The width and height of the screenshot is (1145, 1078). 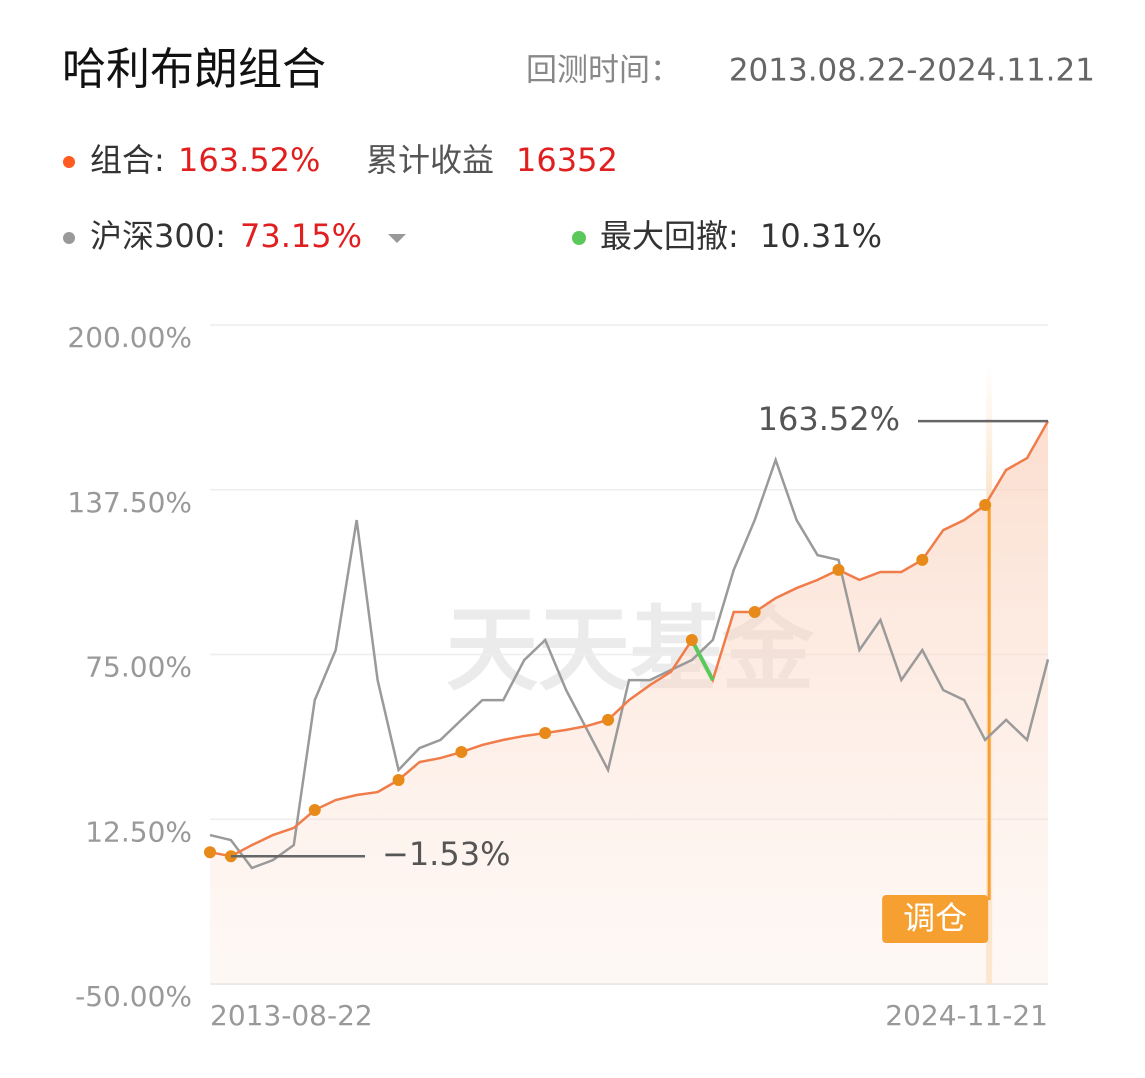 I want to click on period: 2013.08.22-2024.11.21, so click(x=912, y=71).